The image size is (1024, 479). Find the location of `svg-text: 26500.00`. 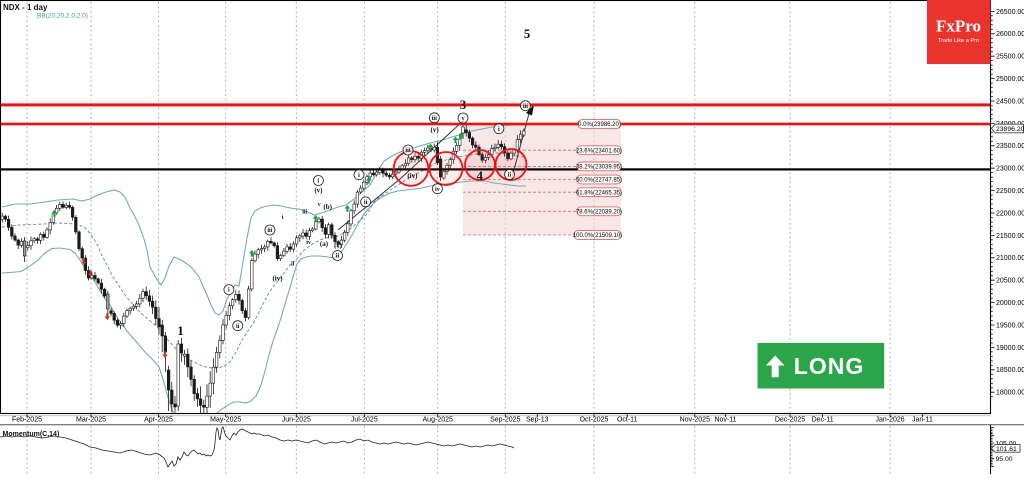

svg-text: 26500.00 is located at coordinates (1010, 12).